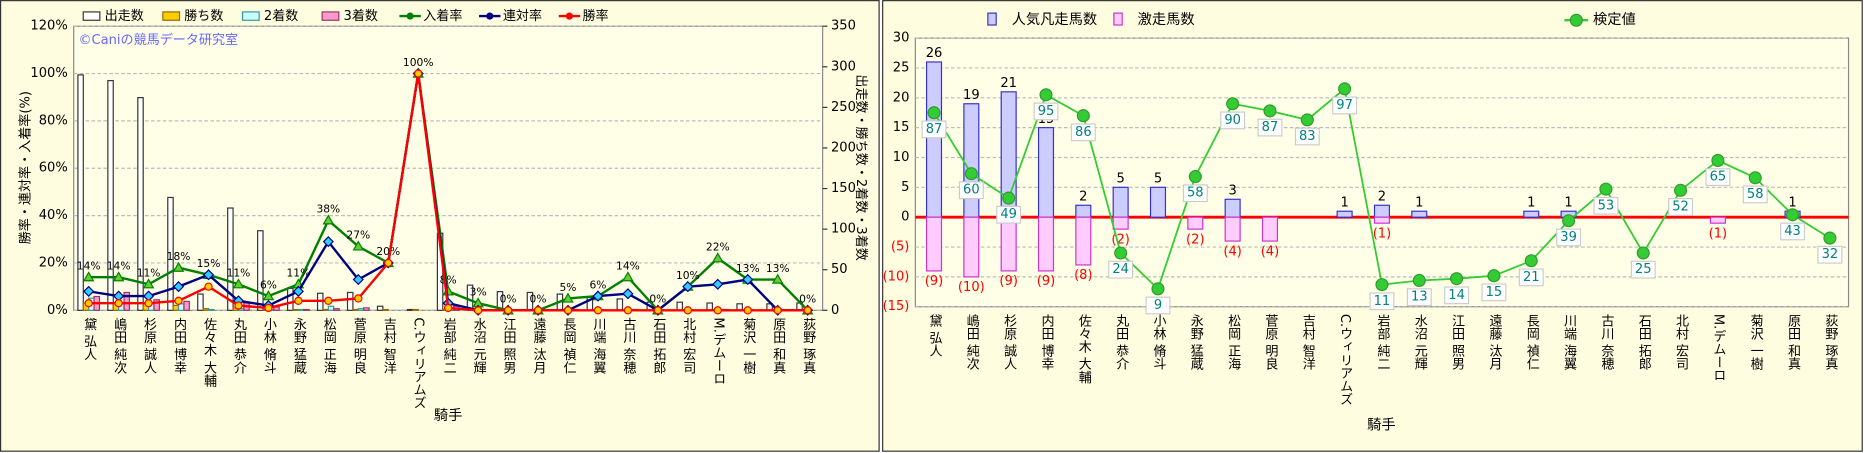  I want to click on line-value-label: 22%, so click(718, 247).